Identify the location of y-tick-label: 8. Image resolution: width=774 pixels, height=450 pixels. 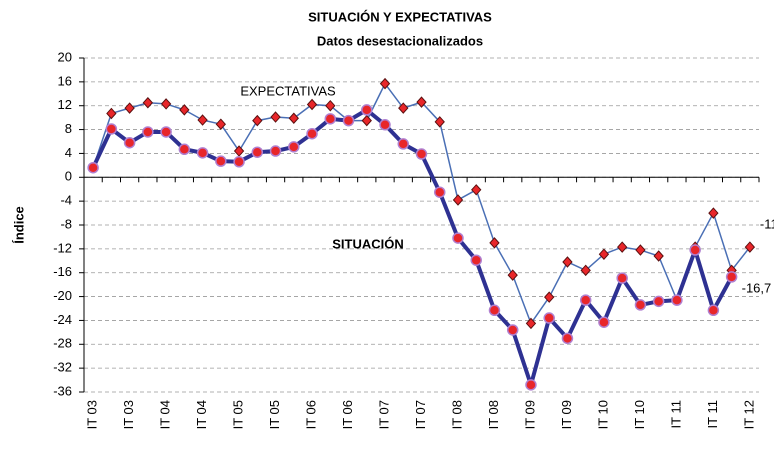
(68, 128).